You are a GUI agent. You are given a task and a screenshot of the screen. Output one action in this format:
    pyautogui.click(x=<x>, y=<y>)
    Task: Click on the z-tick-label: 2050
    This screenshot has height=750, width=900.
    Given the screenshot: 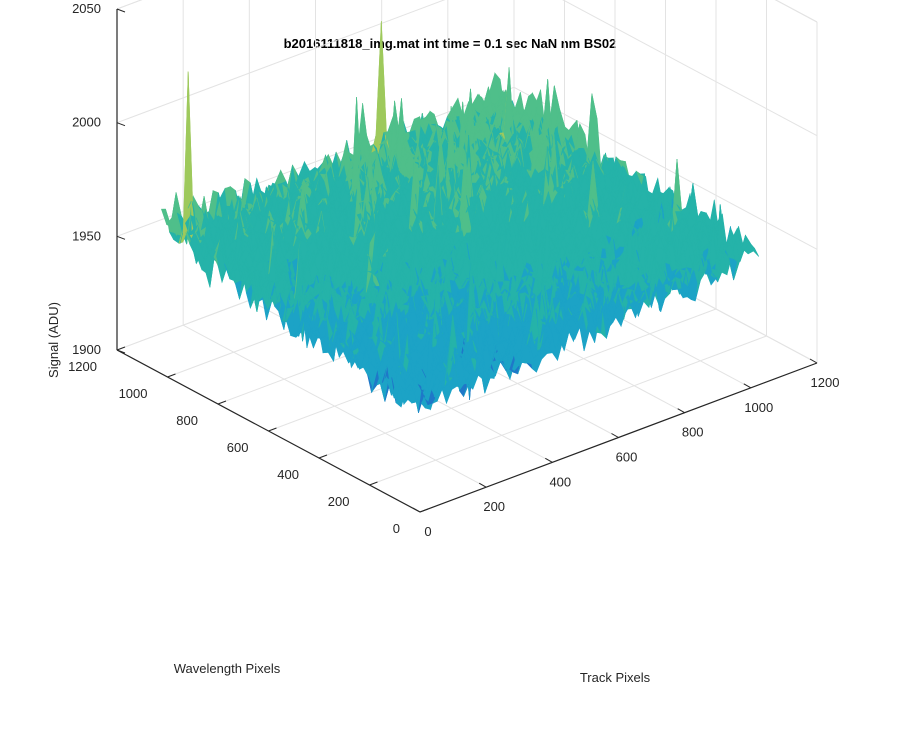 What is the action you would take?
    pyautogui.click(x=86, y=8)
    